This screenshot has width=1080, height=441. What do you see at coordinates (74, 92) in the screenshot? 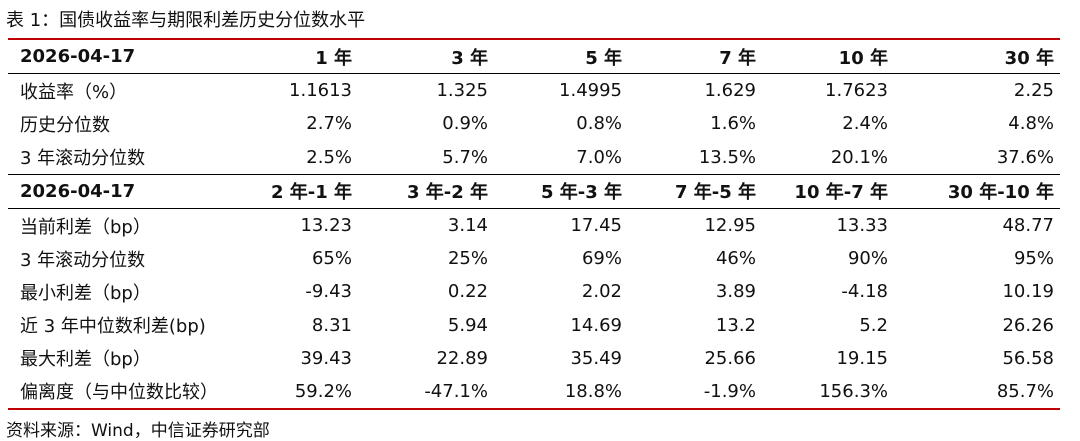
I see `table-cell: 收益率（%）` at bounding box center [74, 92].